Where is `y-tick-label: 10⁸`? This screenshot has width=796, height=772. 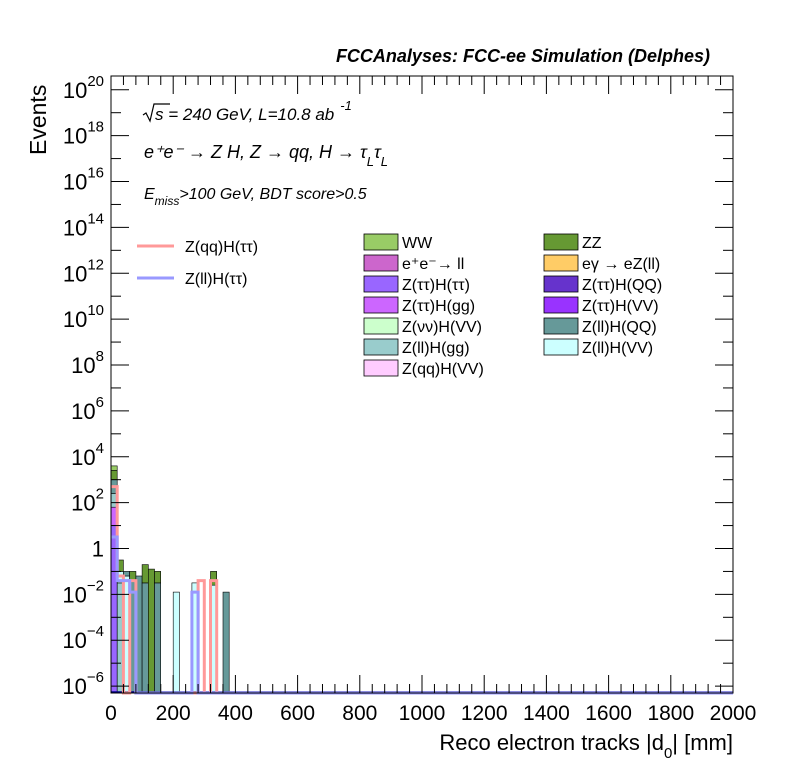
y-tick-label: 10⁸ is located at coordinates (87, 363).